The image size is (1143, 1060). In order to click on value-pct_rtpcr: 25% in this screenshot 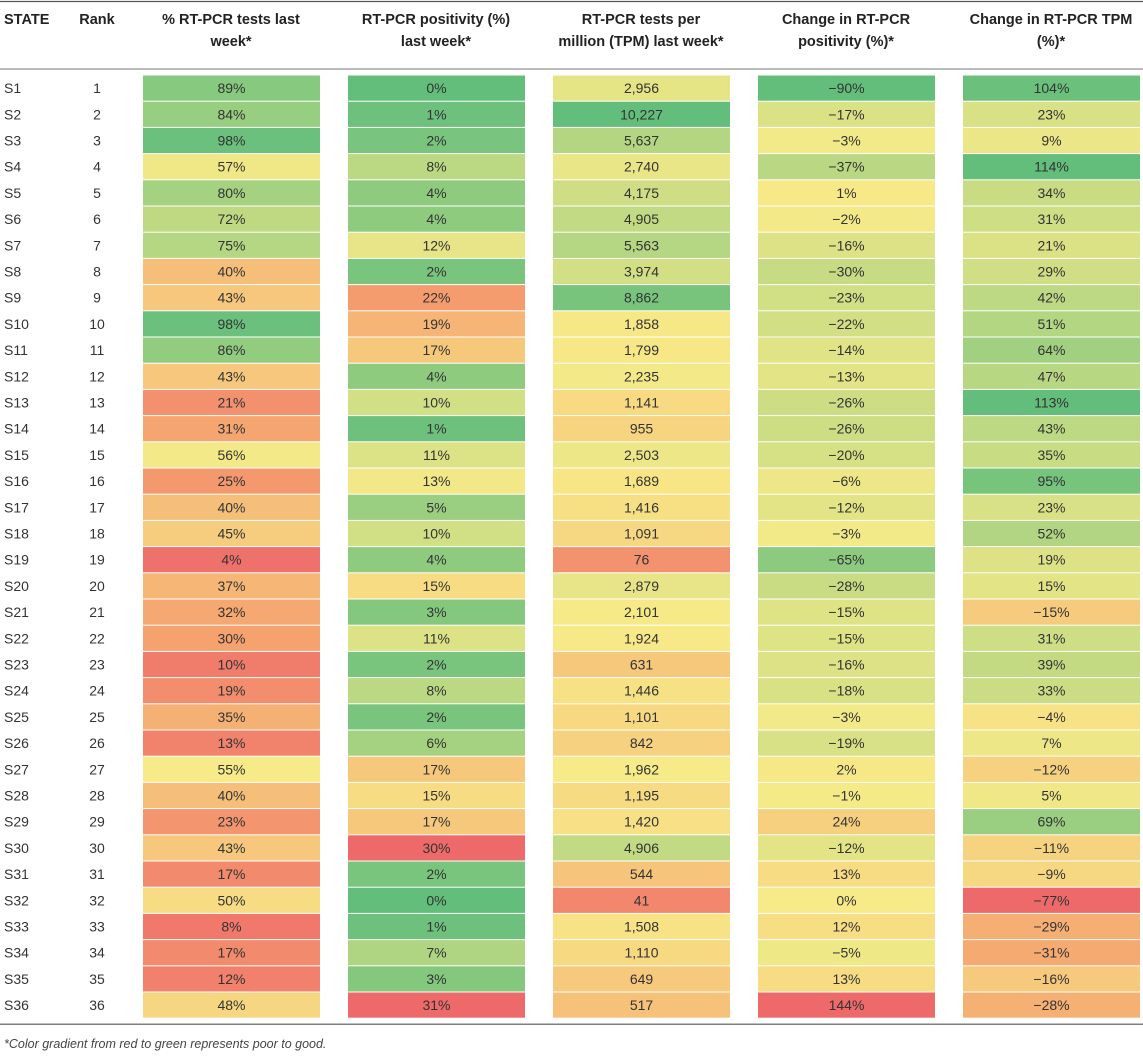, I will do `click(231, 481)`.